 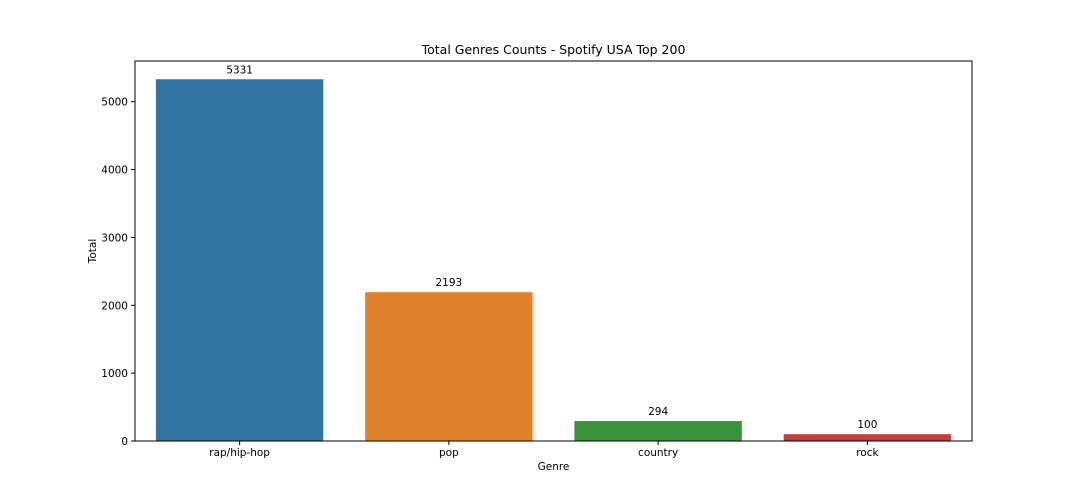 I want to click on data-label-3: 100, so click(x=867, y=425).